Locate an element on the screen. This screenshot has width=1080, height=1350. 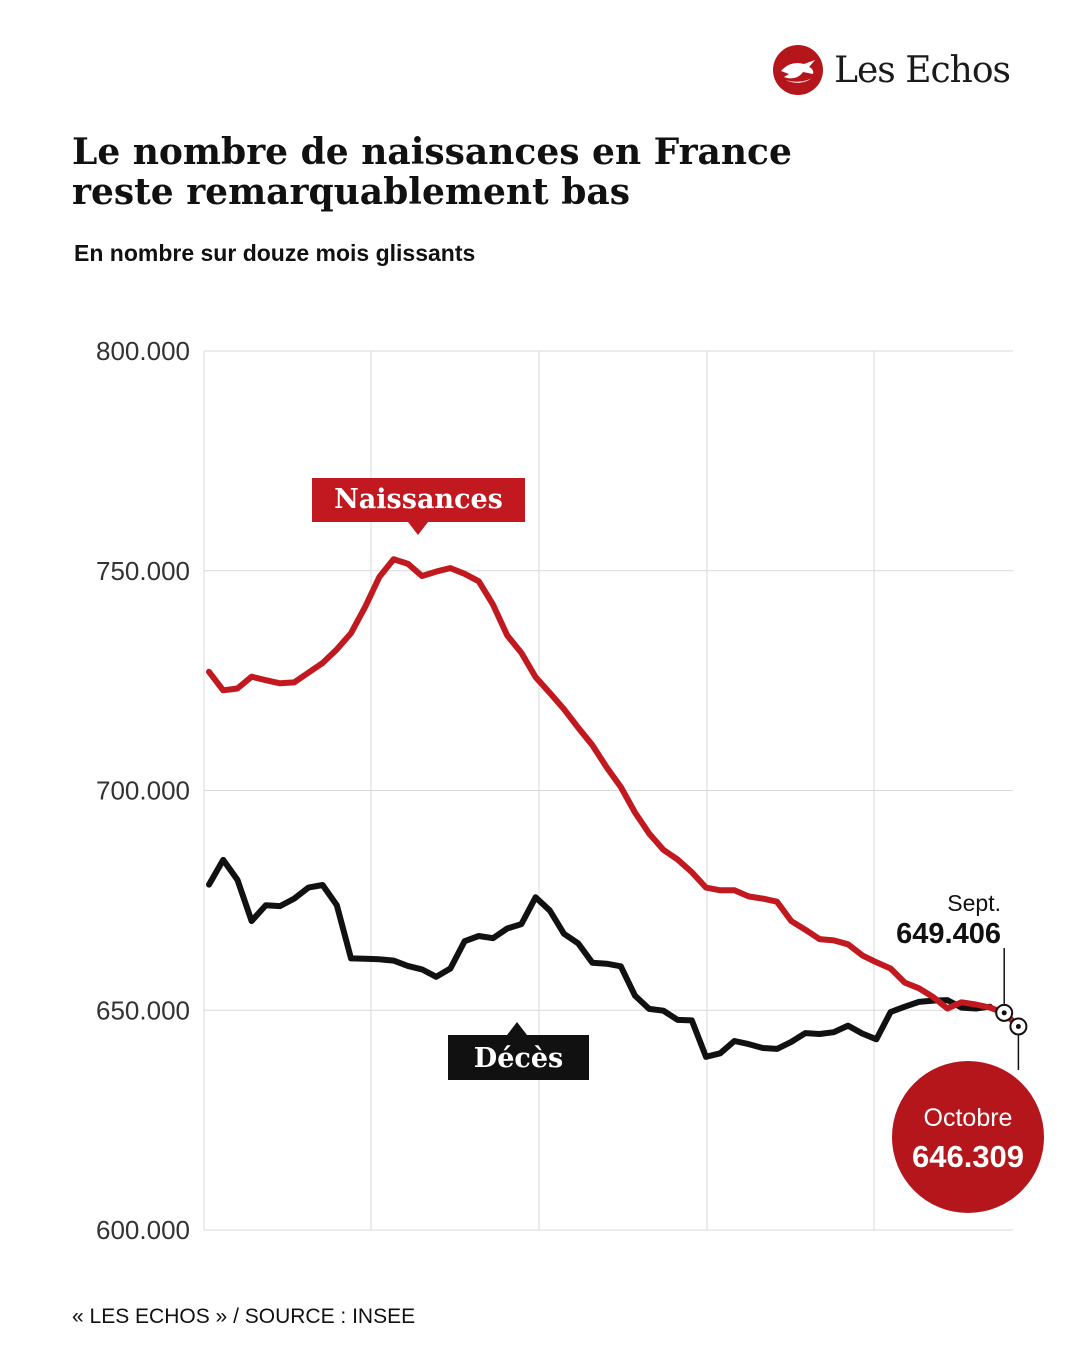
naissances-label-pointer is located at coordinates (418, 528).